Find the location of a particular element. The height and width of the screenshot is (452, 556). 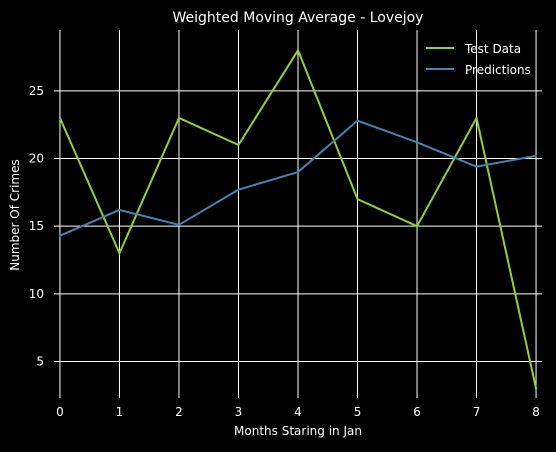

y-tick-label-1: 10 is located at coordinates (36, 294).